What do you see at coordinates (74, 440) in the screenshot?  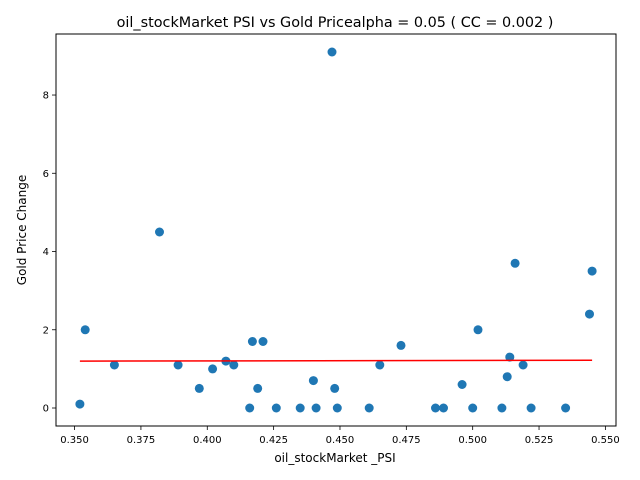 I see `x-tick-label: 0.350` at bounding box center [74, 440].